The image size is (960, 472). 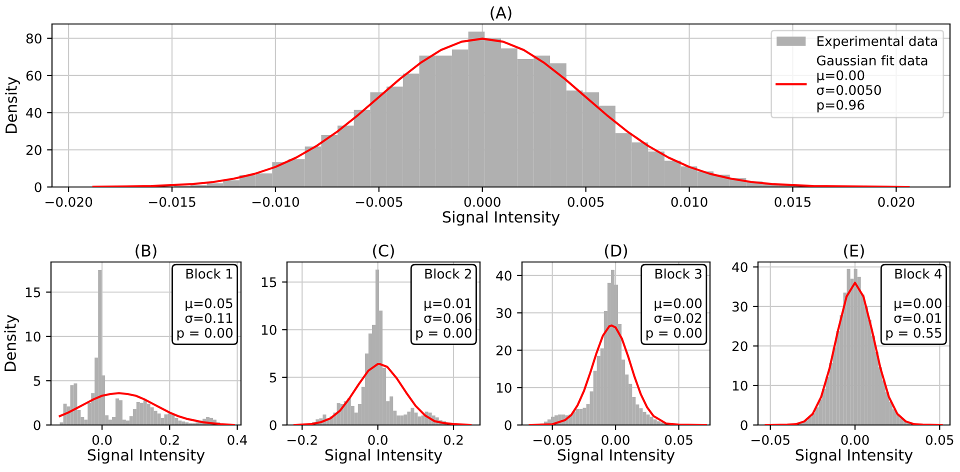 I want to click on x-tick-label: 0.005, so click(x=586, y=201).